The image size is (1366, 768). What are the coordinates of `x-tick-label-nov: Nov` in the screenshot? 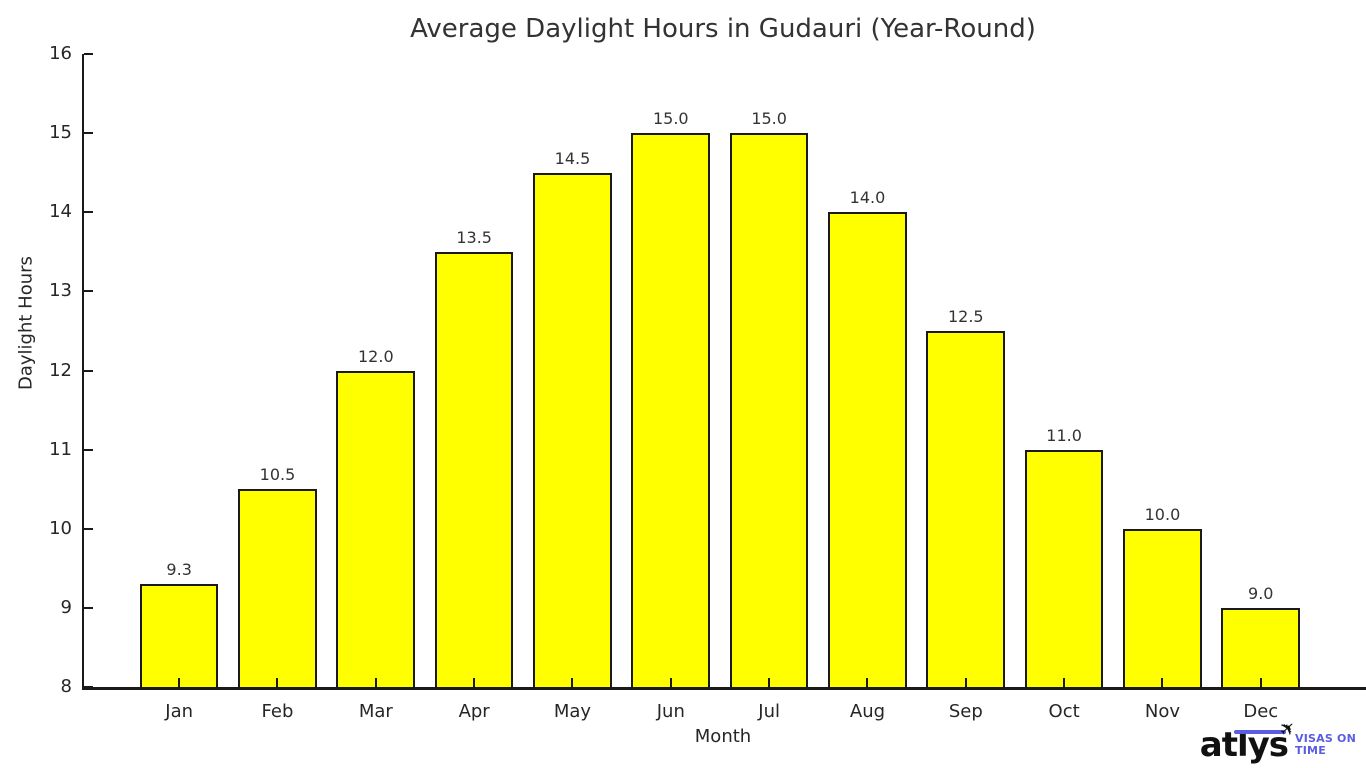 It's located at (1162, 711).